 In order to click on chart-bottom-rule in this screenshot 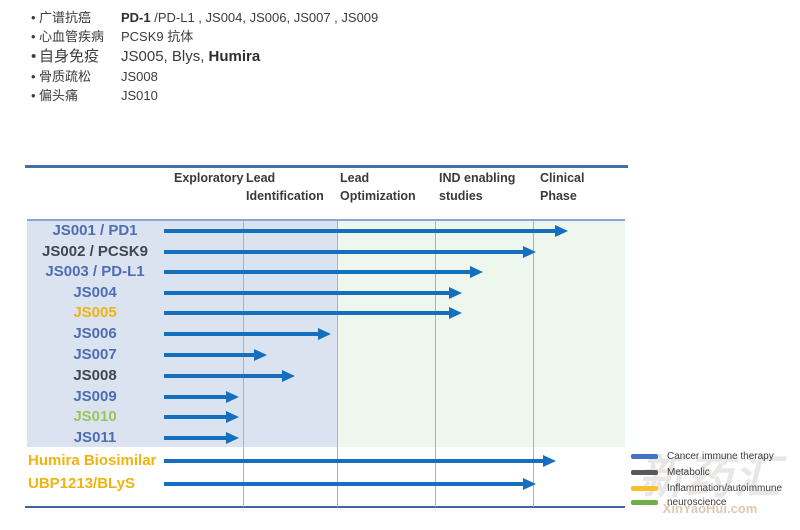, I will do `click(325, 507)`.